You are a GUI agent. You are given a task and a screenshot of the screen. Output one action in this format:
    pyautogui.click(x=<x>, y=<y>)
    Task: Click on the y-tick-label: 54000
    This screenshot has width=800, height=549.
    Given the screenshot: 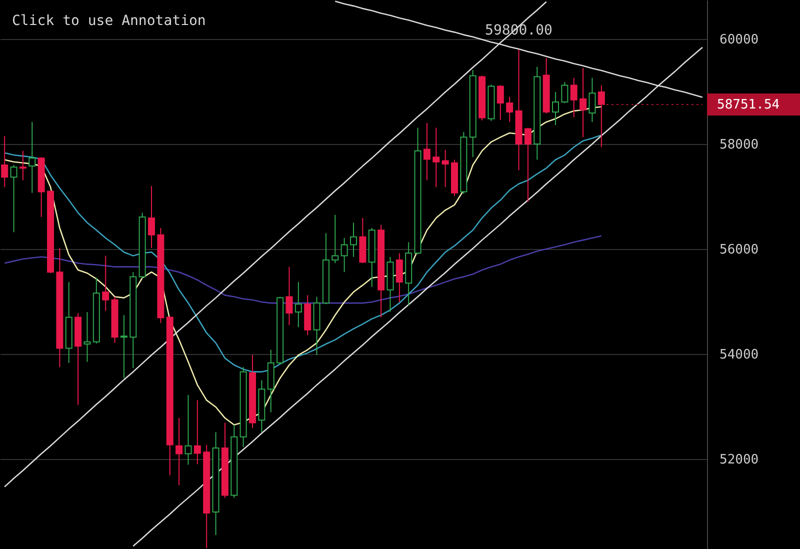 What is the action you would take?
    pyautogui.click(x=739, y=354)
    